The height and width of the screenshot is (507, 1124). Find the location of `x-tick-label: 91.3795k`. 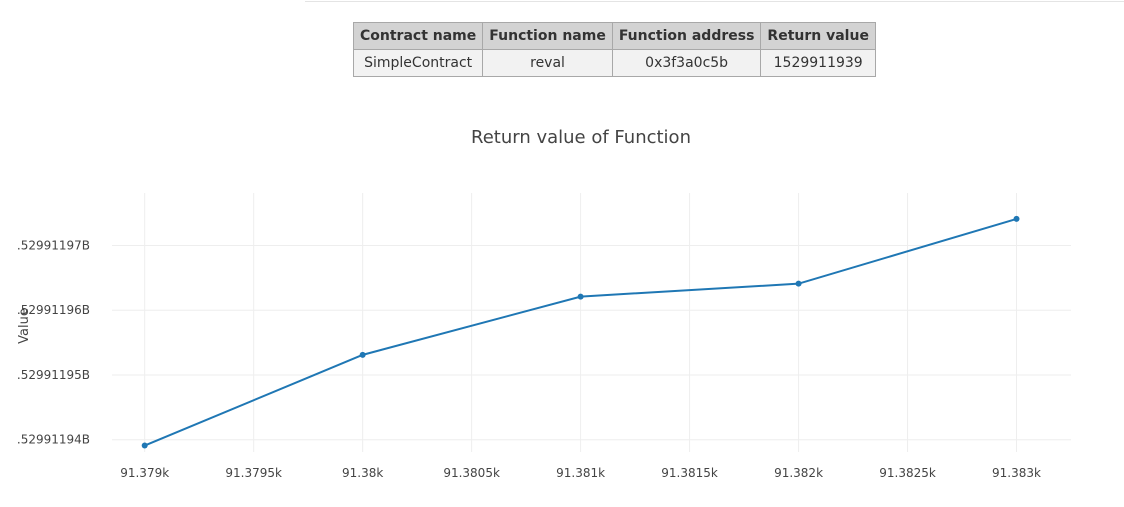

x-tick-label: 91.3795k is located at coordinates (253, 473).